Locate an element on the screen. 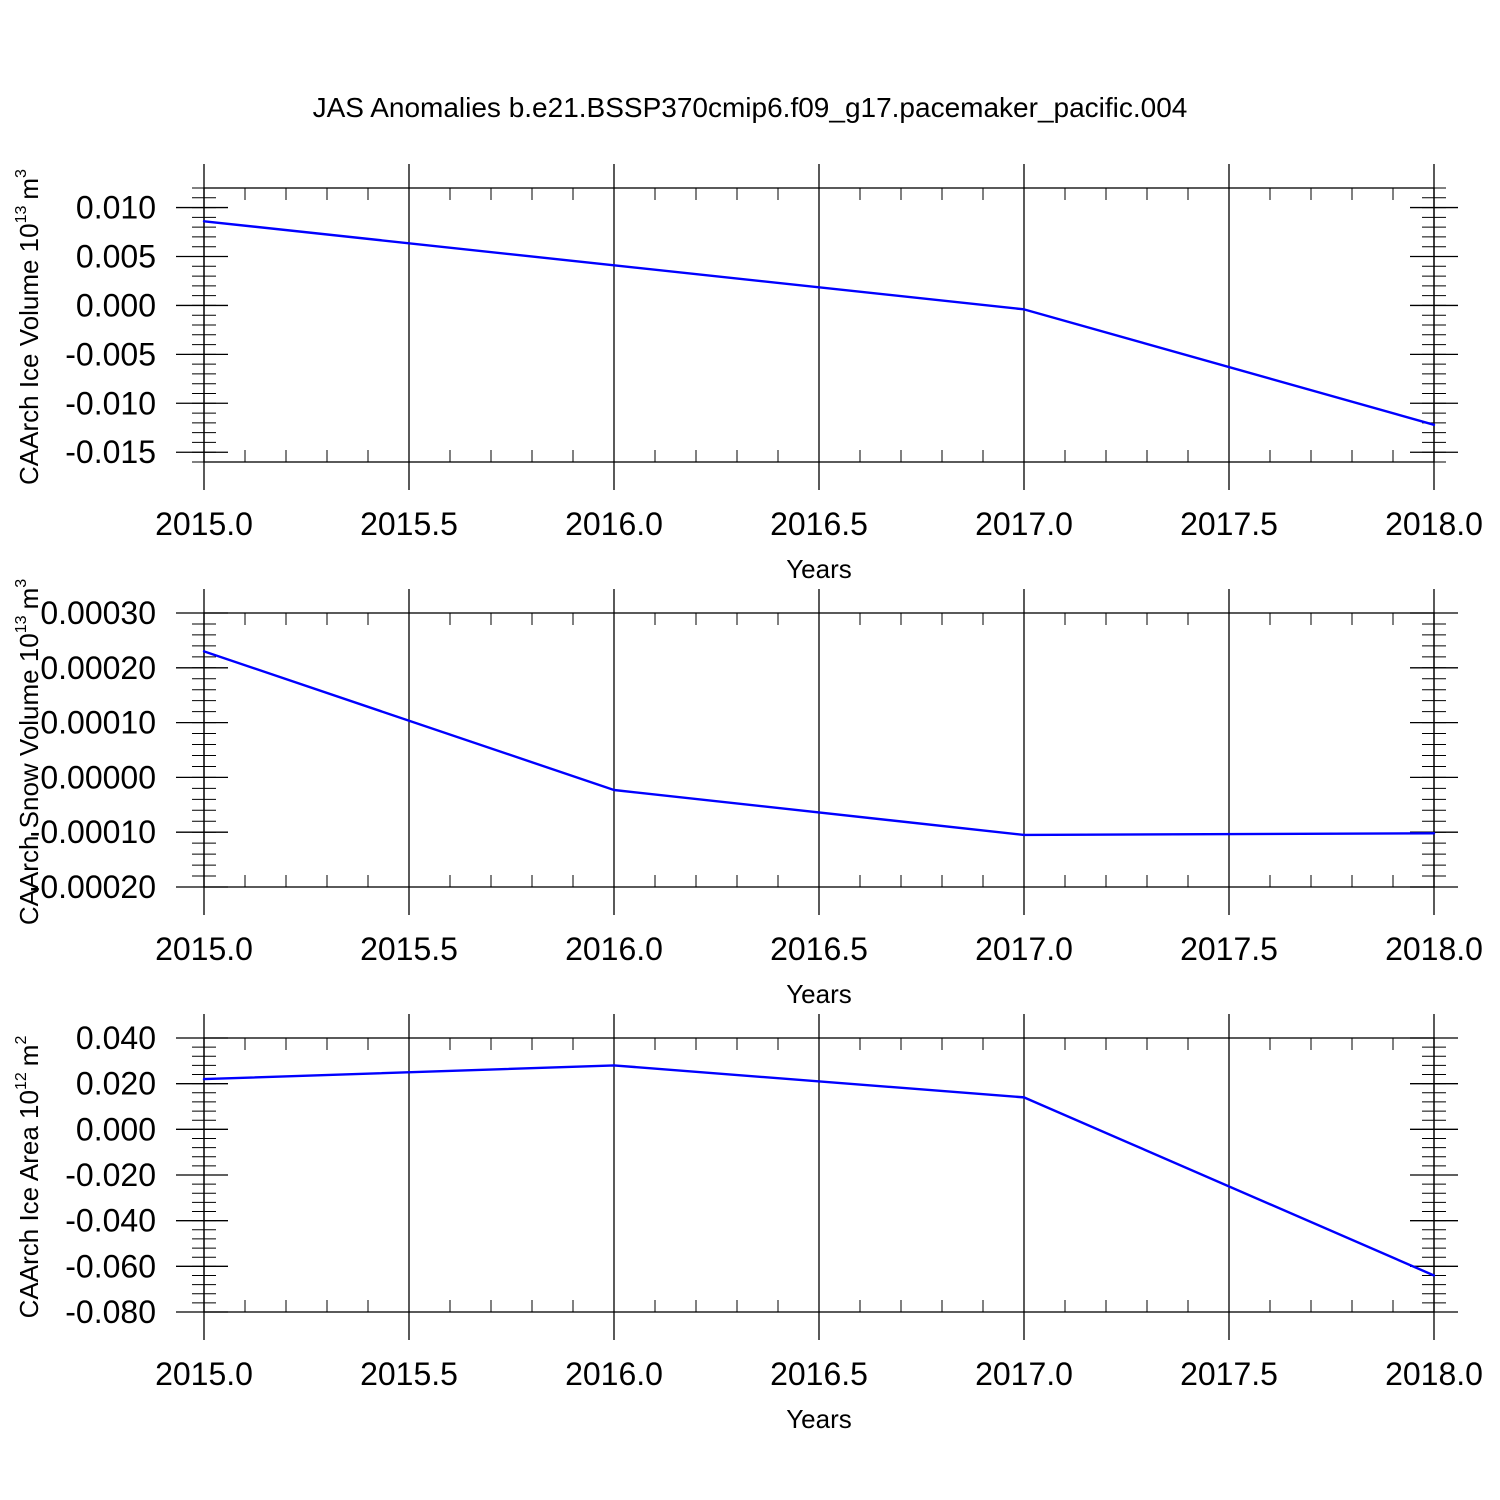 The image size is (1500, 1500). y-tick-label: 0.00010 is located at coordinates (98, 723).